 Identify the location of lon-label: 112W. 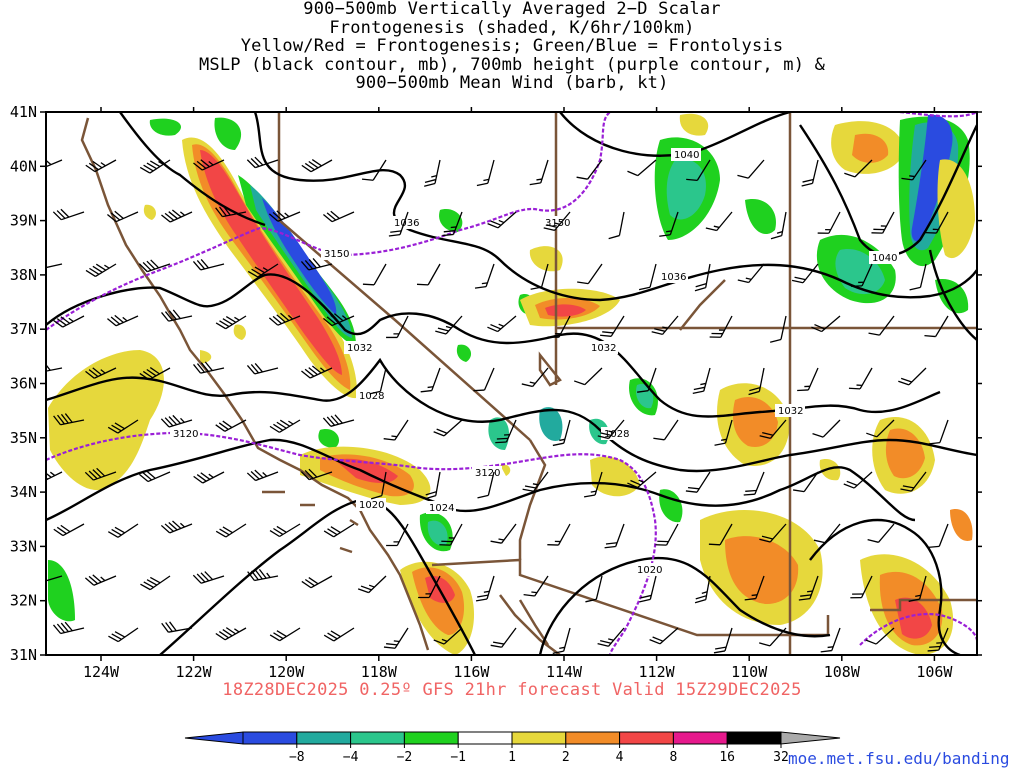
(657, 672).